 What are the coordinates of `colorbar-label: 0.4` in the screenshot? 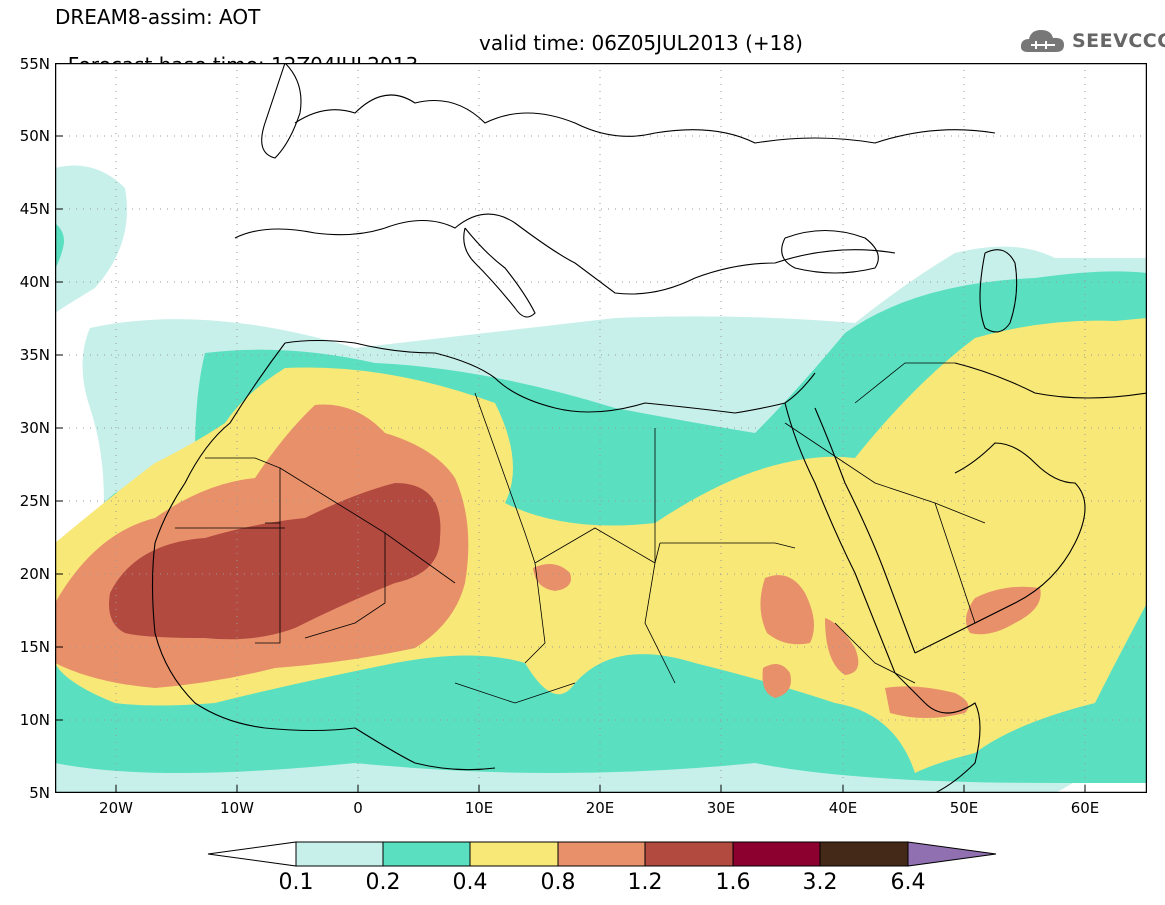 It's located at (470, 882).